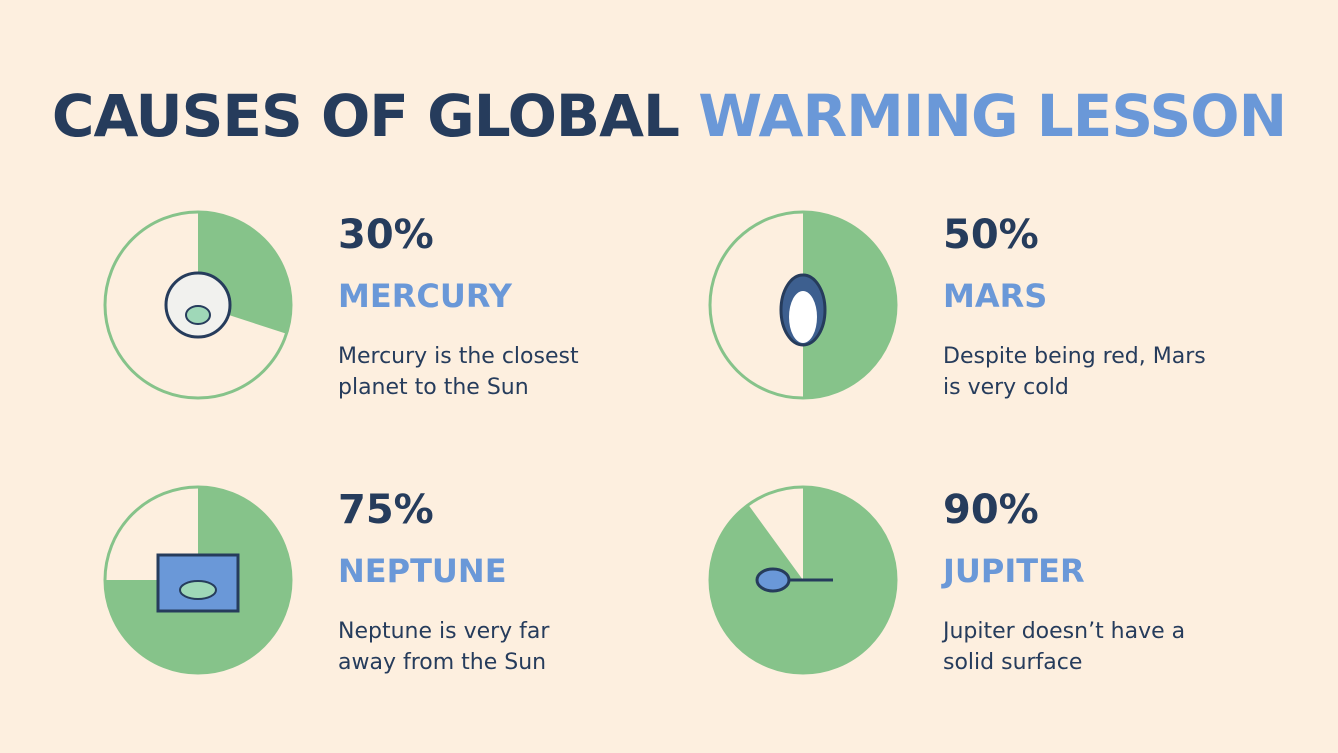  I want to click on item-name: JUPITER, so click(1014, 571).